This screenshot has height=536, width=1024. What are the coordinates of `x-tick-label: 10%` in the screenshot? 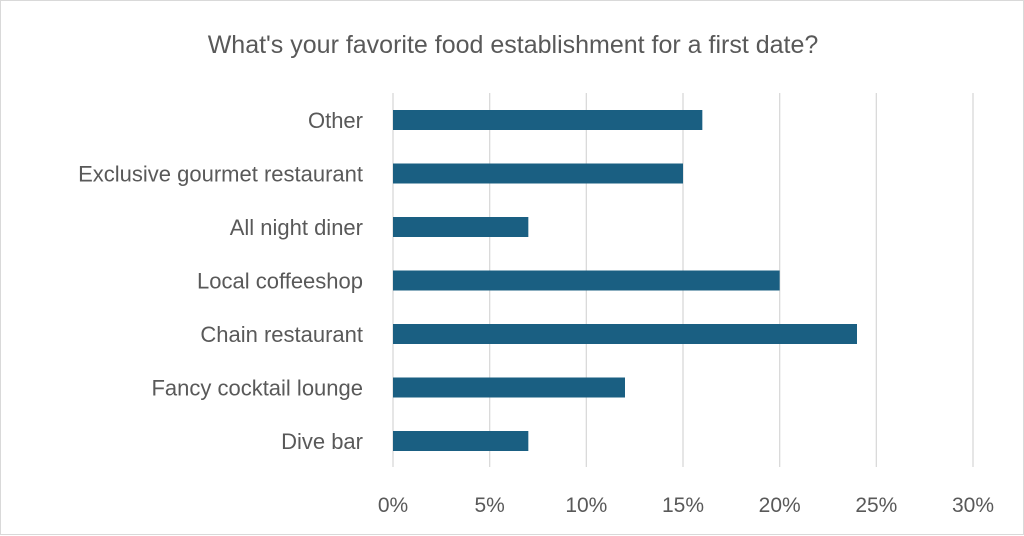 It's located at (586, 505).